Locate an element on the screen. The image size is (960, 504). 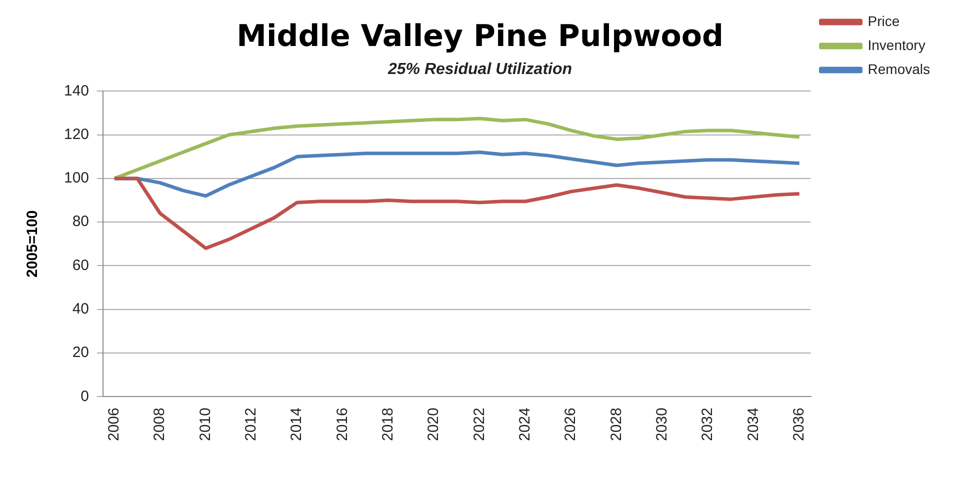
x-tick-label: 2020 is located at coordinates (433, 425).